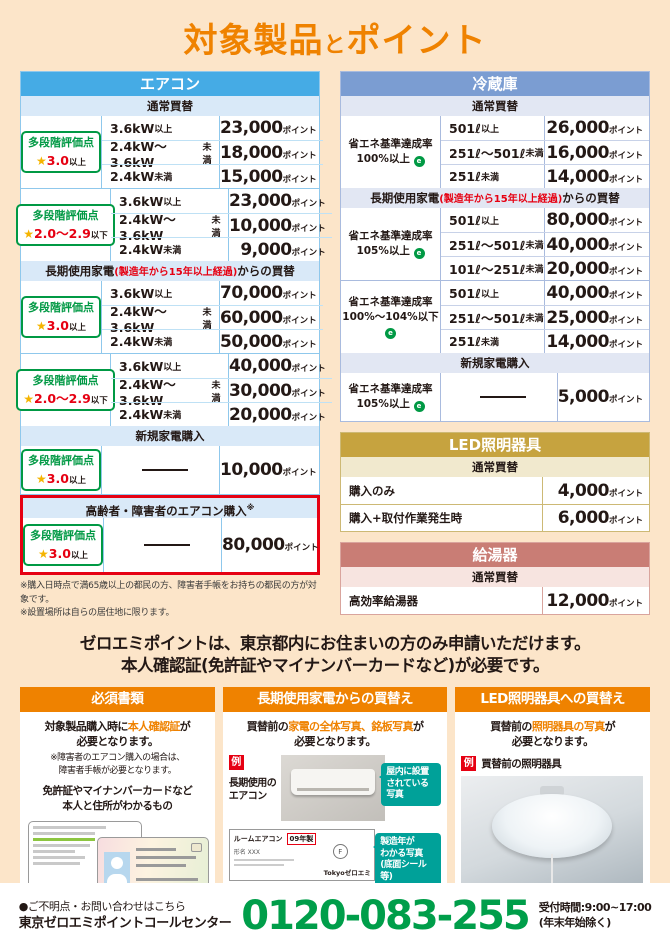  I want to click on mynumber-card, so click(152, 860).